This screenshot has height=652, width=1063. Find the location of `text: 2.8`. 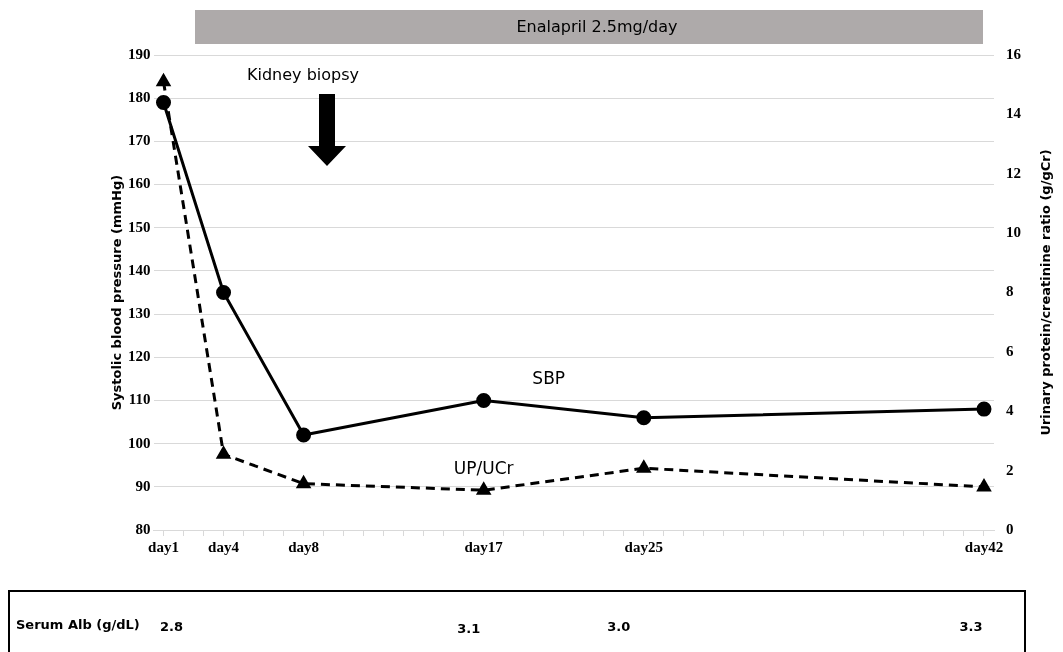

text: 2.8 is located at coordinates (171, 626).